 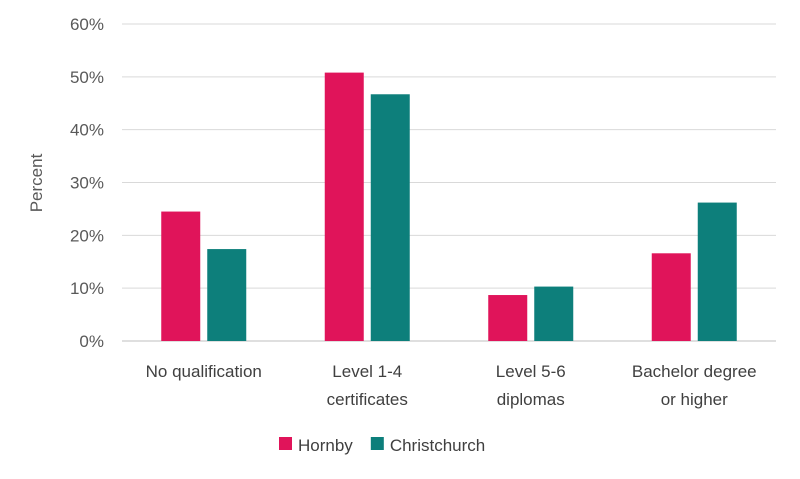 What do you see at coordinates (87, 235) in the screenshot?
I see `y-tick-label: 20%` at bounding box center [87, 235].